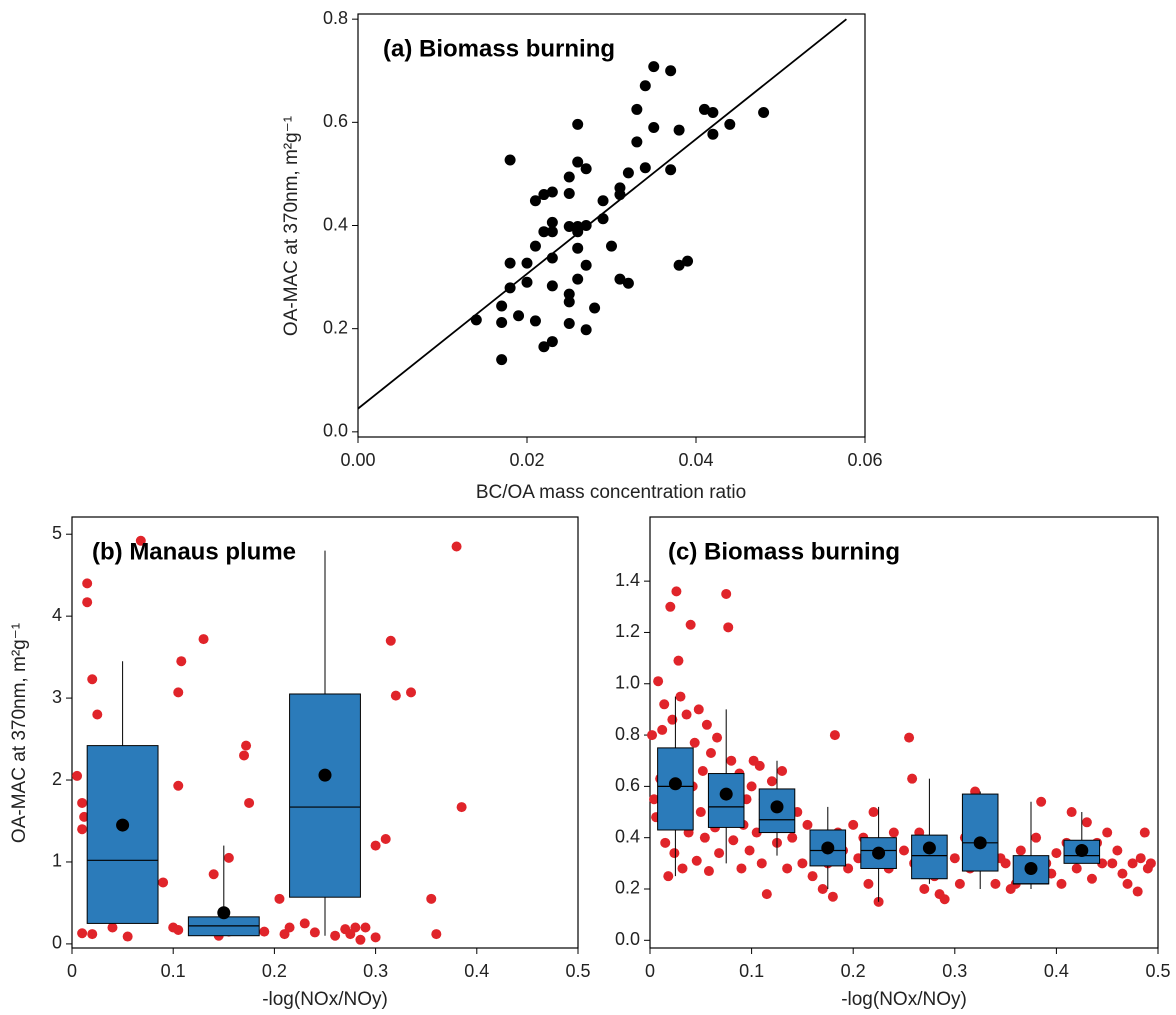 Image resolution: width=1176 pixels, height=1015 pixels. I want to click on y-tick-label: 2, so click(57, 779).